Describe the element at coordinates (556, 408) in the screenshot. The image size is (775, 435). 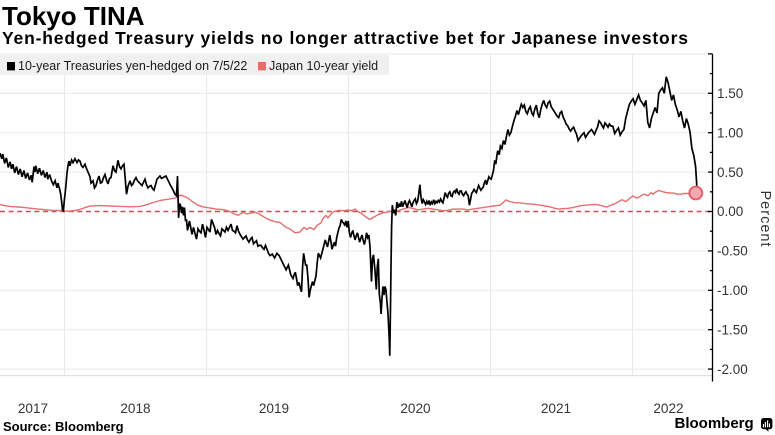
I see `svg-text: 2021` at that location.